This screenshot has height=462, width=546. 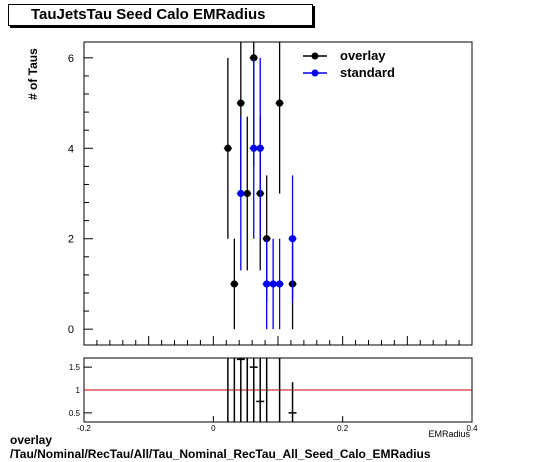 What do you see at coordinates (71, 149) in the screenshot?
I see `y-tick-label: 4` at bounding box center [71, 149].